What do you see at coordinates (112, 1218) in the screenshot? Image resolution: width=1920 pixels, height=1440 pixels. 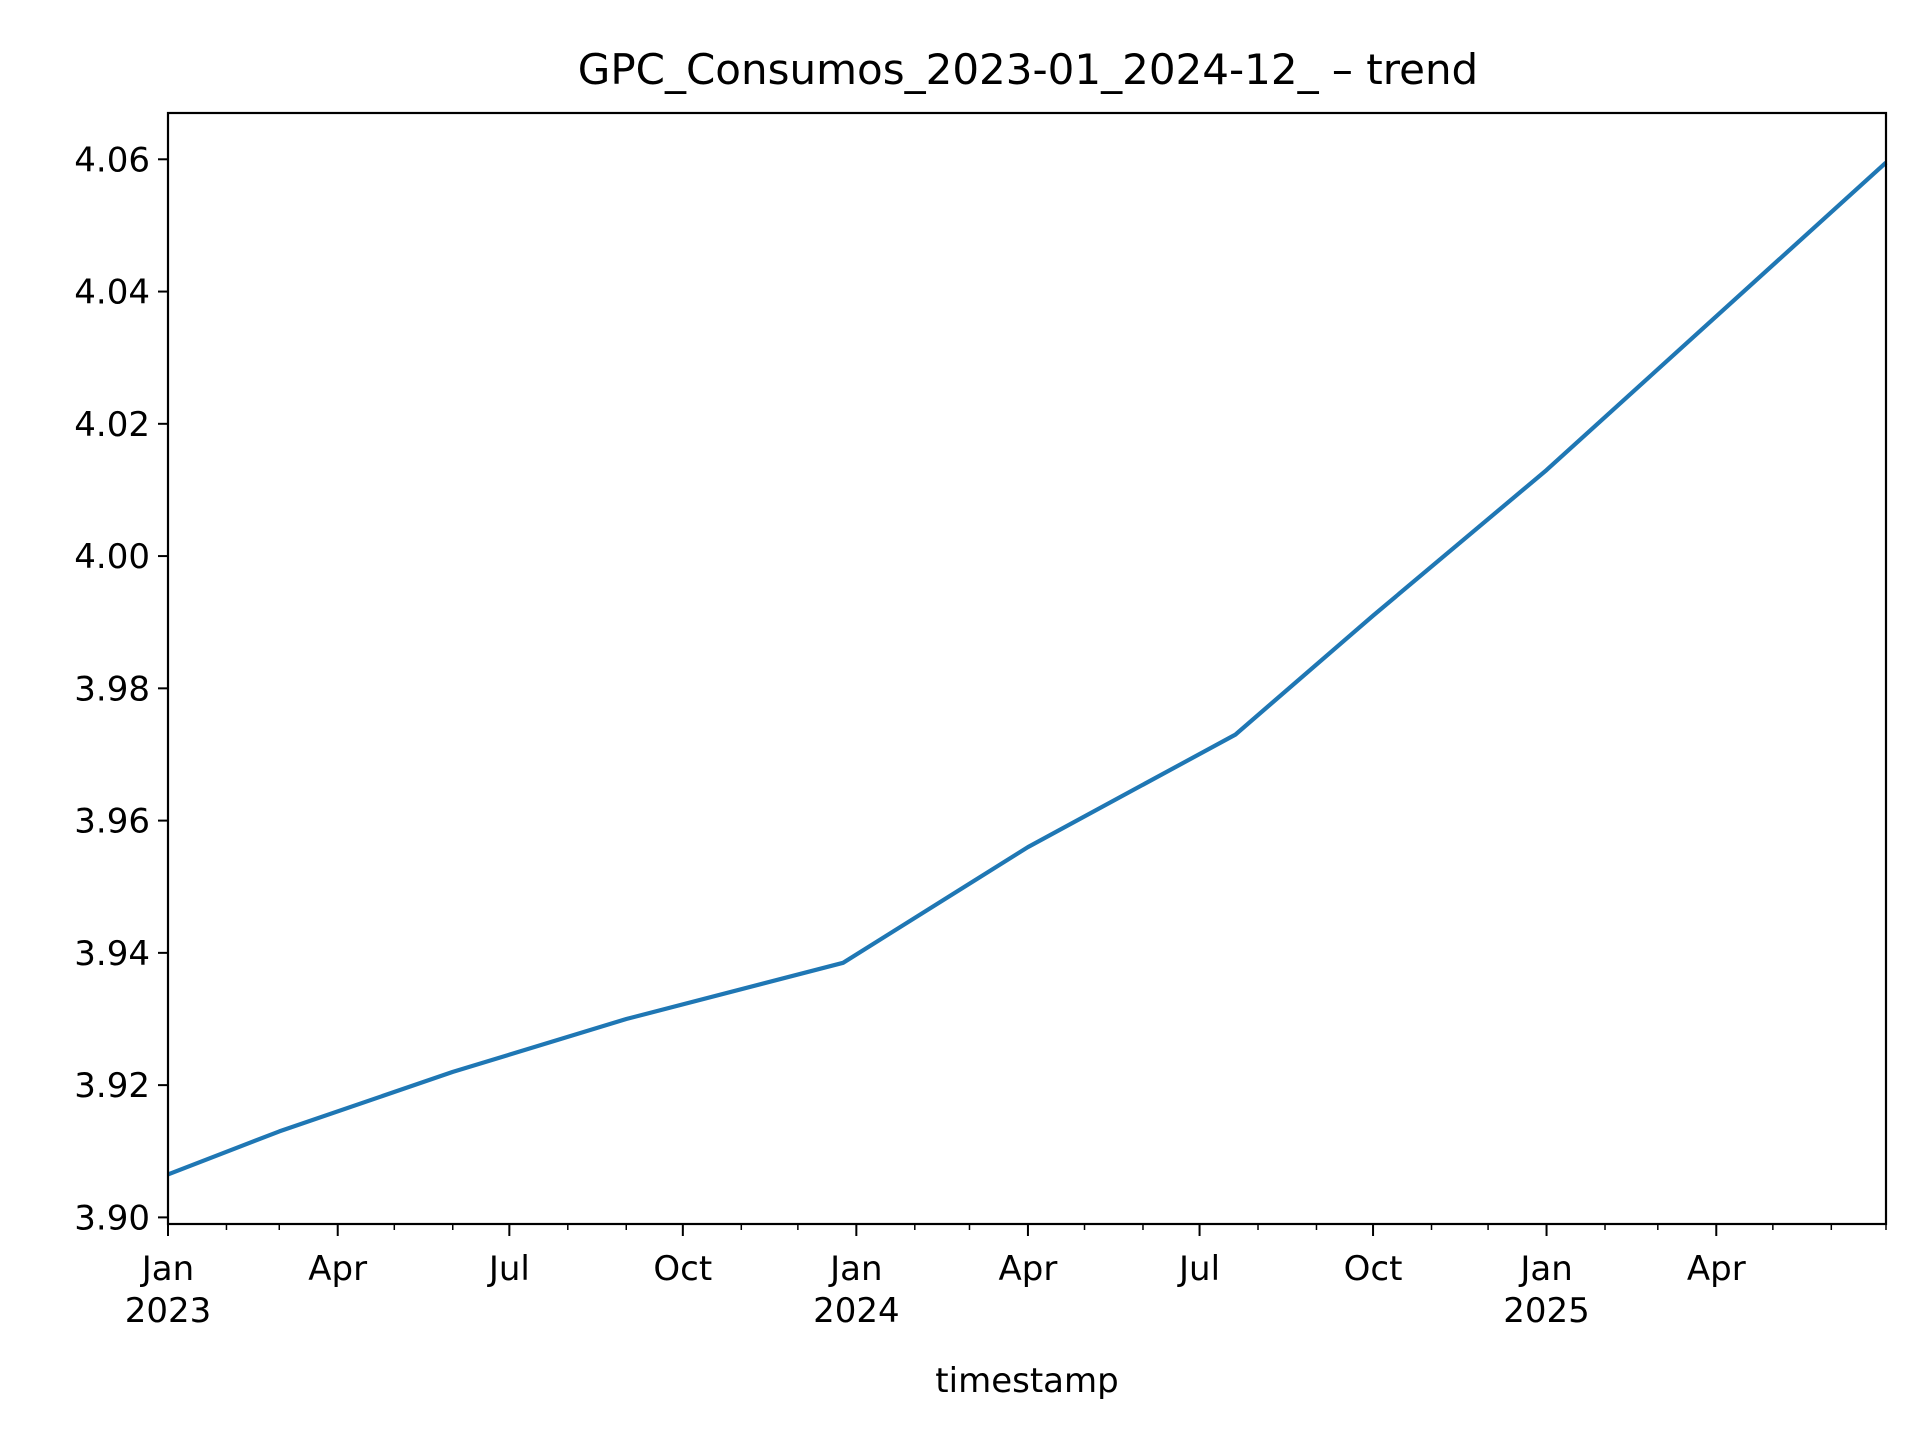 I see `y-tick-label: 3.90` at bounding box center [112, 1218].